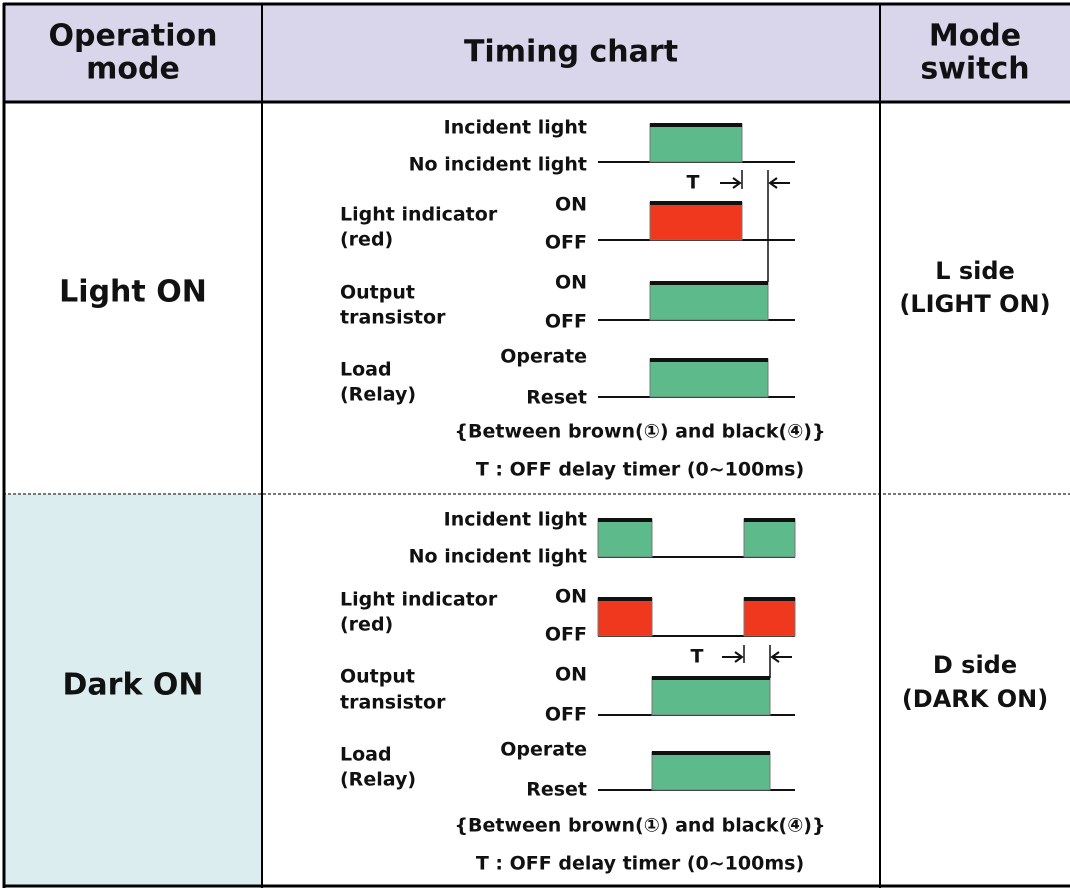 The width and height of the screenshot is (1070, 888). What do you see at coordinates (133, 292) in the screenshot?
I see `operation-mode: Light ON` at bounding box center [133, 292].